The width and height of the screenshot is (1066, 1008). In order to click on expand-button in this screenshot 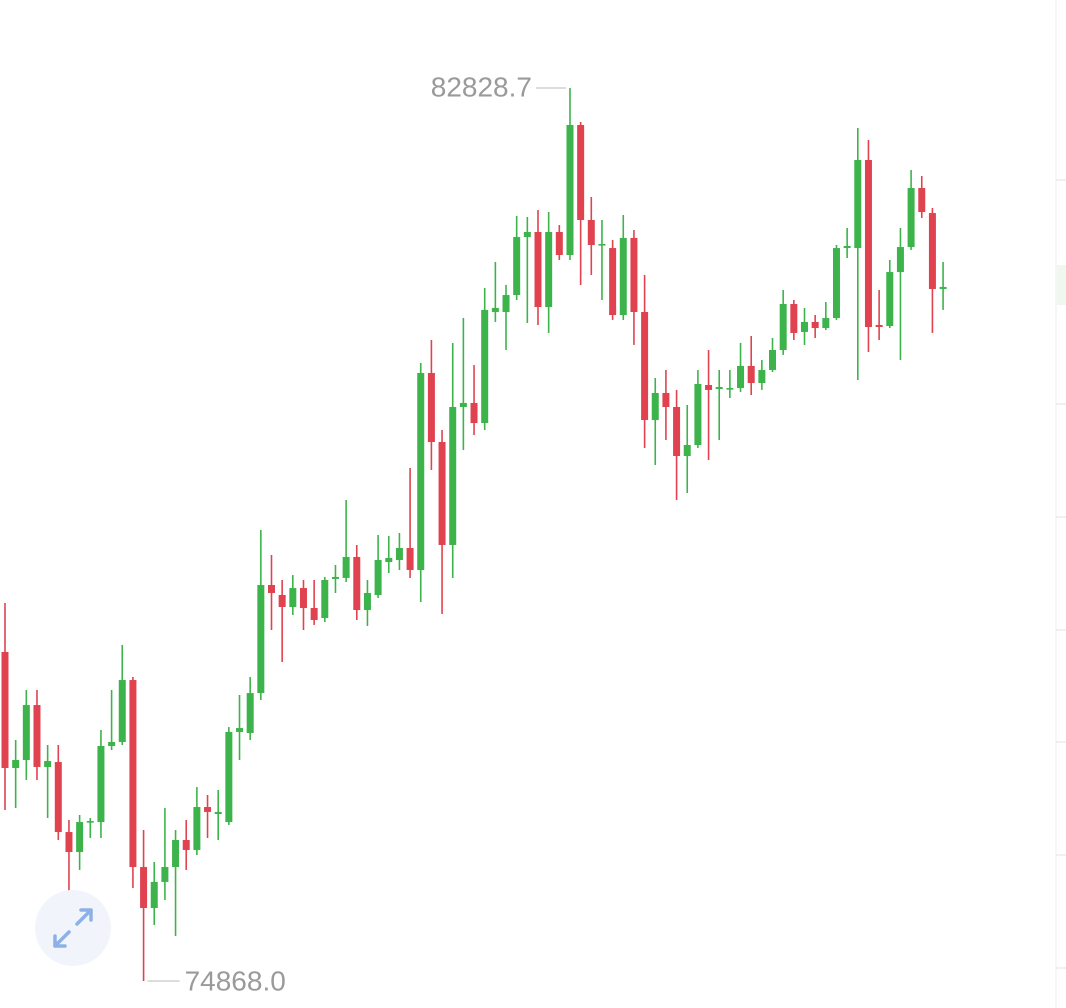, I will do `click(73, 928)`.